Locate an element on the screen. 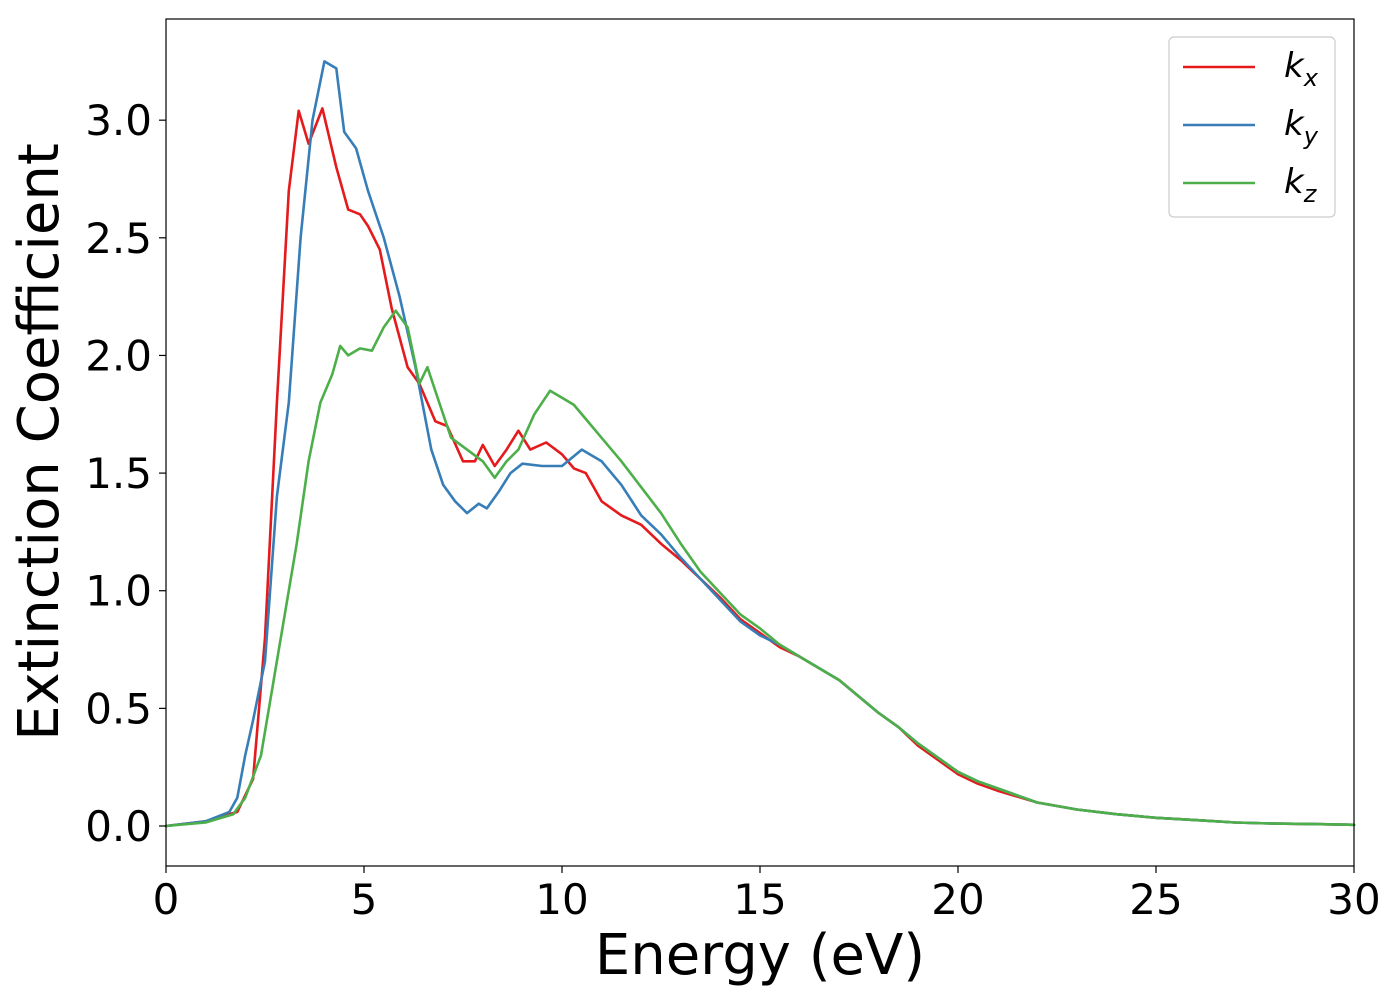 This screenshot has height=1000, width=1400. y-tick-label: 1.5 is located at coordinates (118, 473).